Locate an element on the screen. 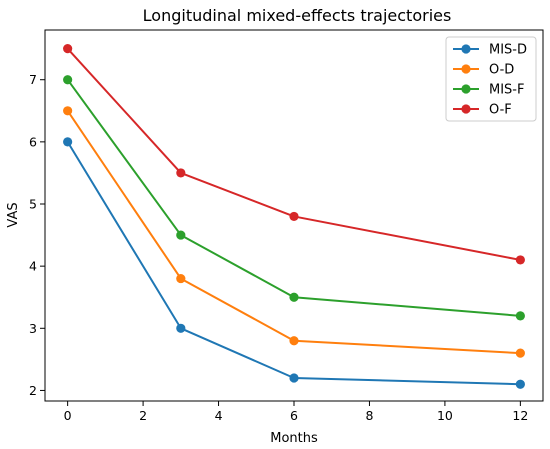 This screenshot has height=449, width=550. y-tick-label: 4 is located at coordinates (33, 266).